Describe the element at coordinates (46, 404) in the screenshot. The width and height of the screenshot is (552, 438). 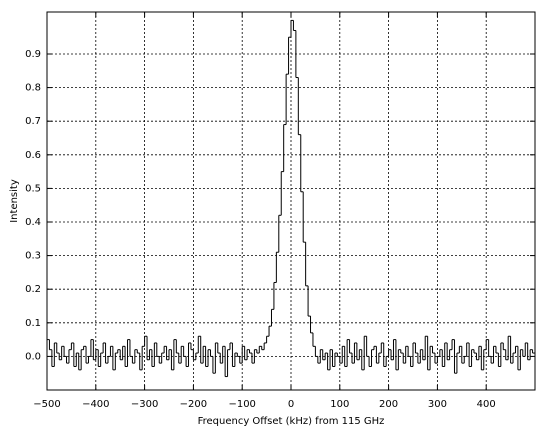
I see `x-tick-label: −500` at that location.